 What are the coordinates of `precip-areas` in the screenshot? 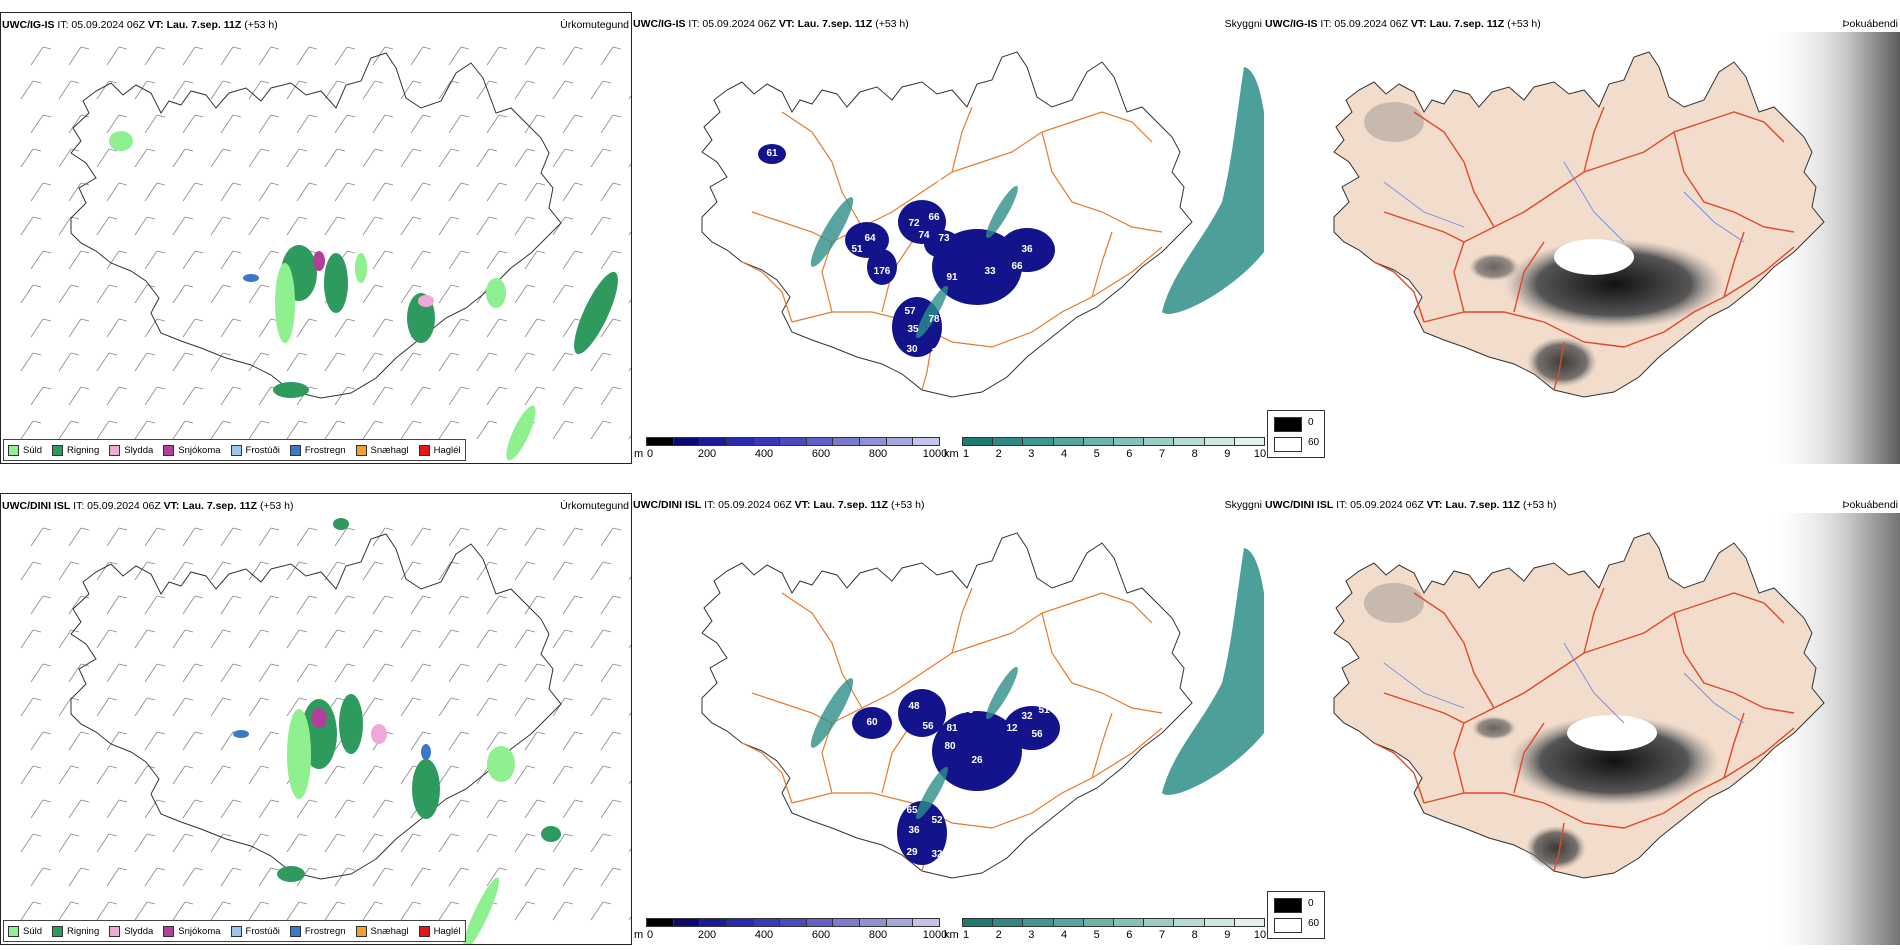 It's located at (397, 731).